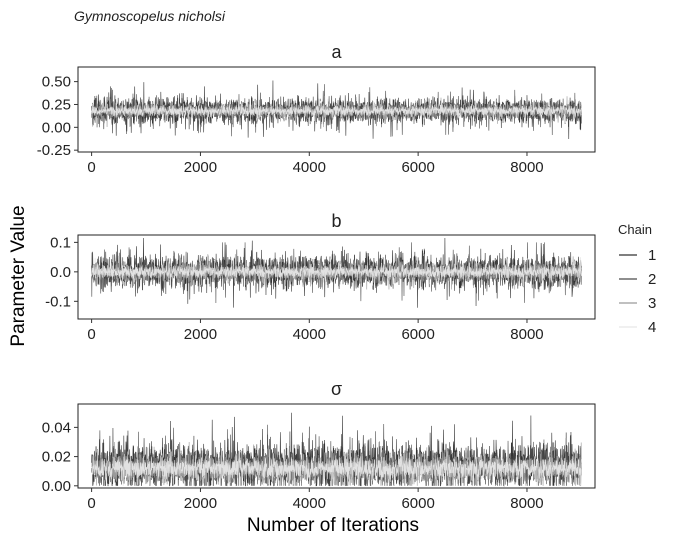 The height and width of the screenshot is (542, 673). I want to click on y-tick-label: -0.1, so click(58, 301).